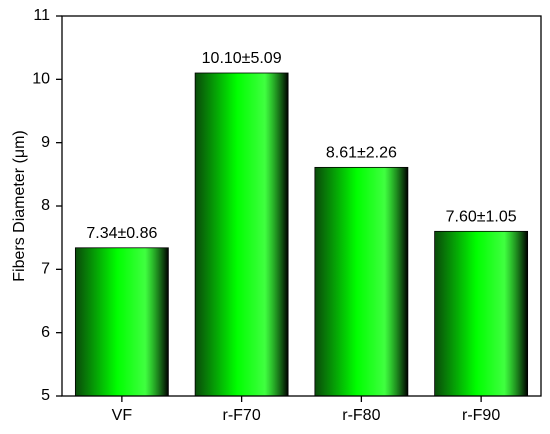 Image resolution: width=550 pixels, height=434 pixels. Describe the element at coordinates (361, 153) in the screenshot. I see `value-label: 8.61±2.26` at that location.